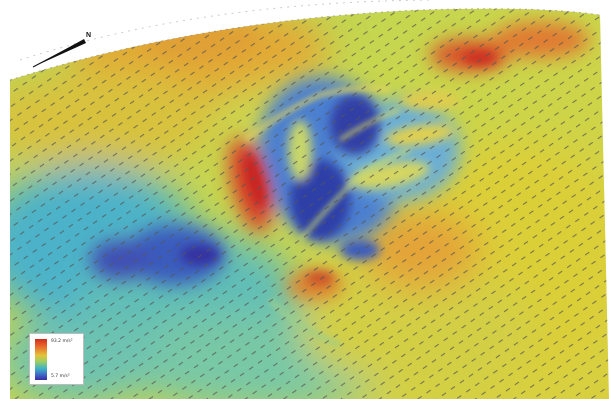 This screenshot has height=399, width=609. Describe the element at coordinates (60, 376) in the screenshot. I see `legend-min-label: 5.7 m/s²` at that location.